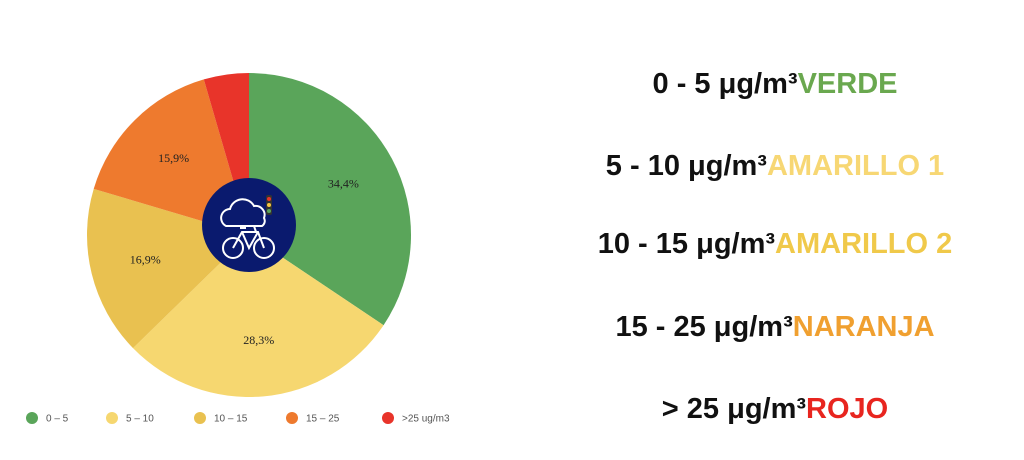 This screenshot has height=460, width=1024. I want to click on frame, so click(248, 238).